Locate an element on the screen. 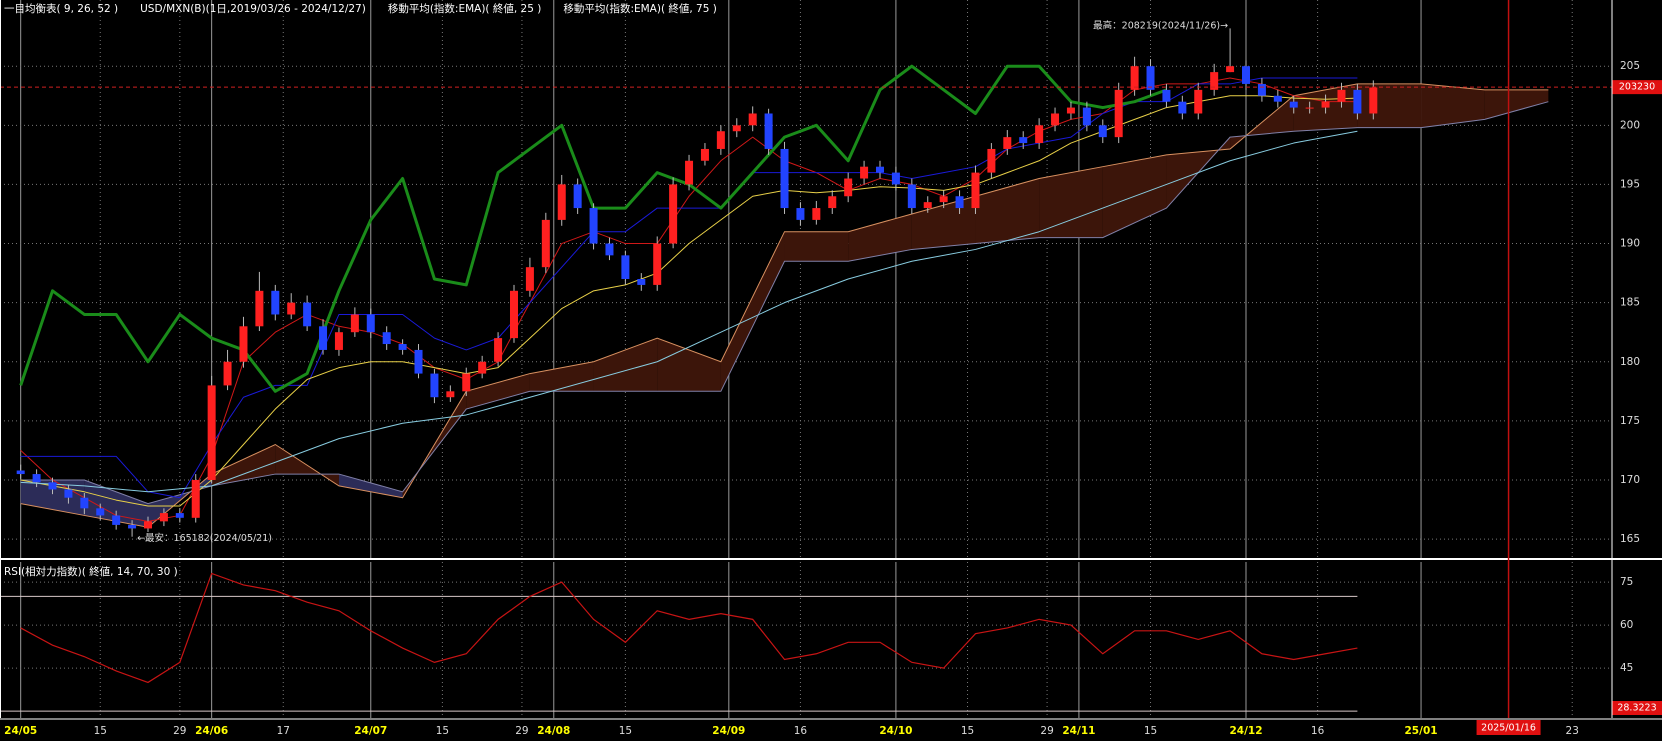  x-tick-label: 24/12 is located at coordinates (1245, 731).